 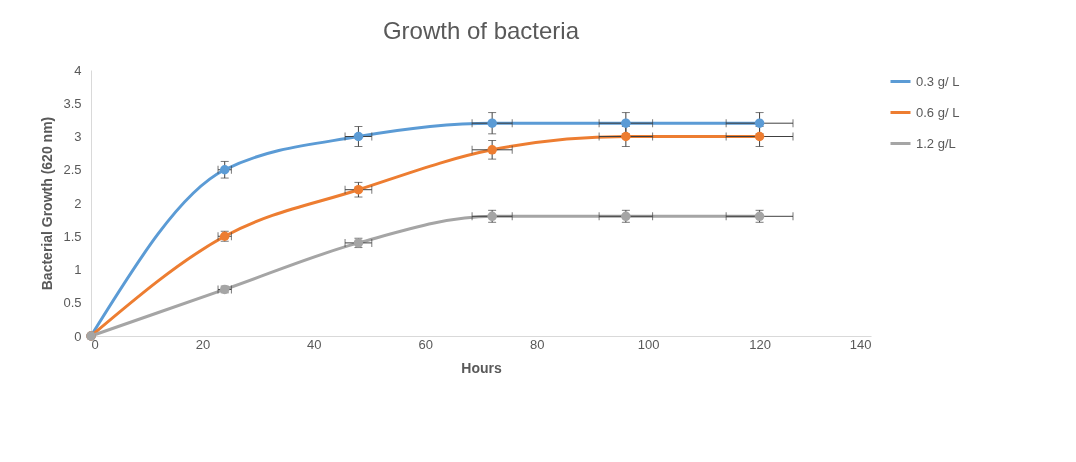 I want to click on x-tick-label: 120, so click(x=760, y=344).